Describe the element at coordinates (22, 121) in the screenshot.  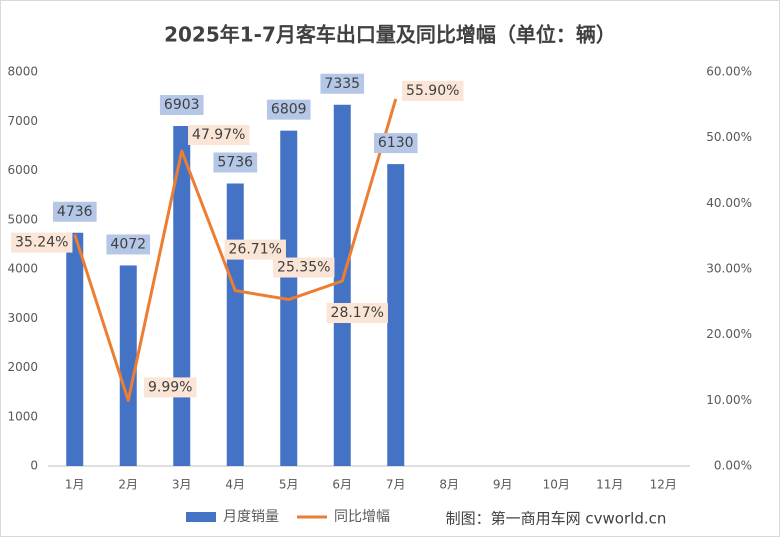
I see `y-tick-label: 7000` at that location.